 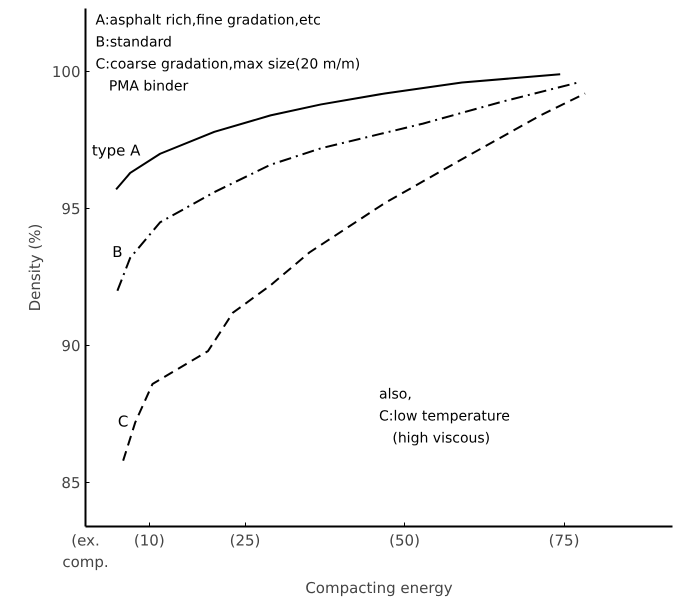 I want to click on series-label: type A, so click(x=117, y=150).